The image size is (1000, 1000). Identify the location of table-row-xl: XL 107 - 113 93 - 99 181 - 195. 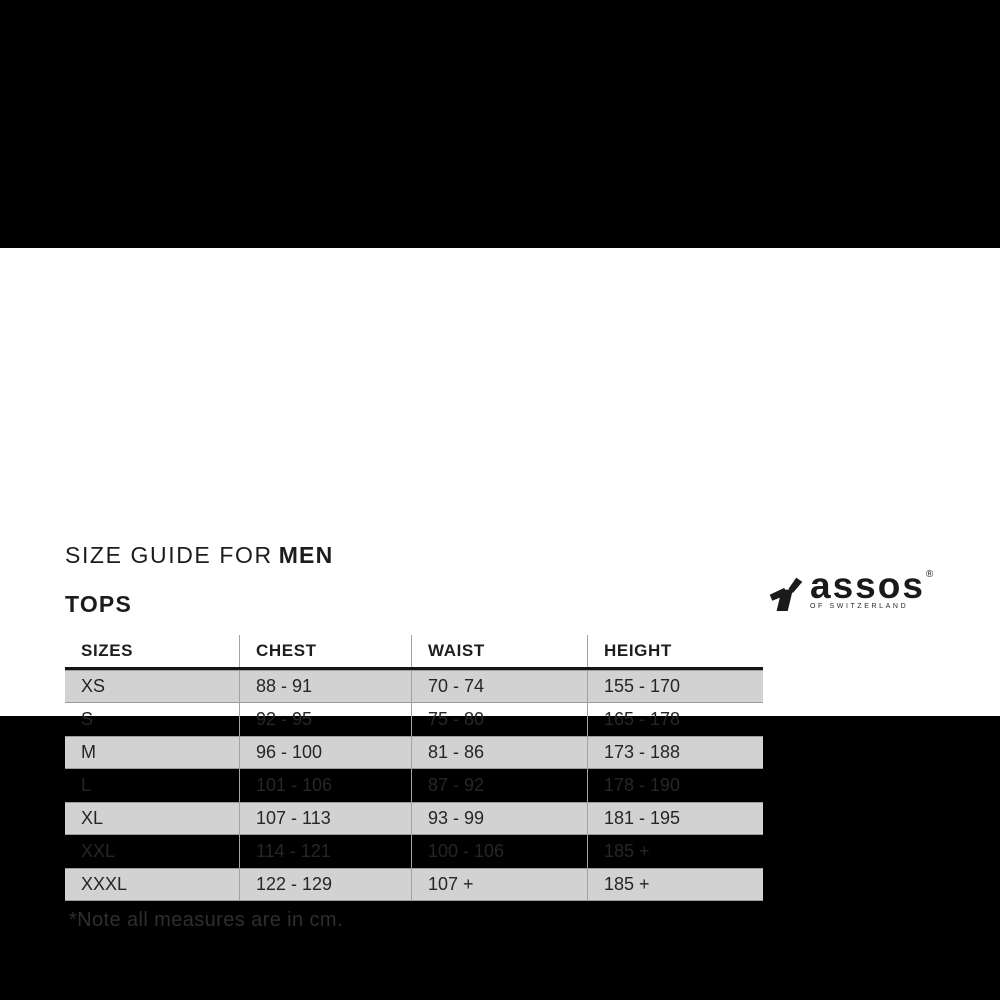
(414, 818).